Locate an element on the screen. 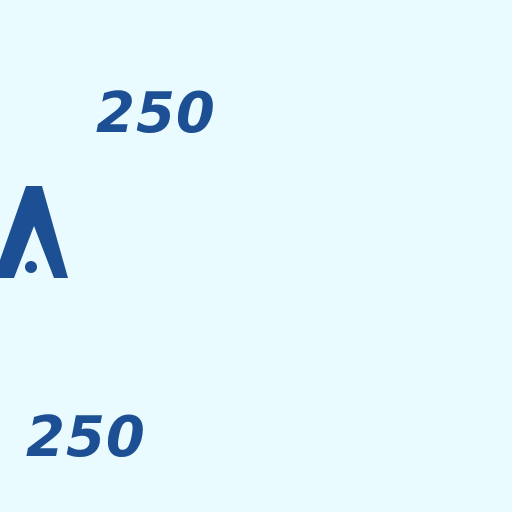 The height and width of the screenshot is (512, 512). bottom-250-label: 250 is located at coordinates (86, 437).